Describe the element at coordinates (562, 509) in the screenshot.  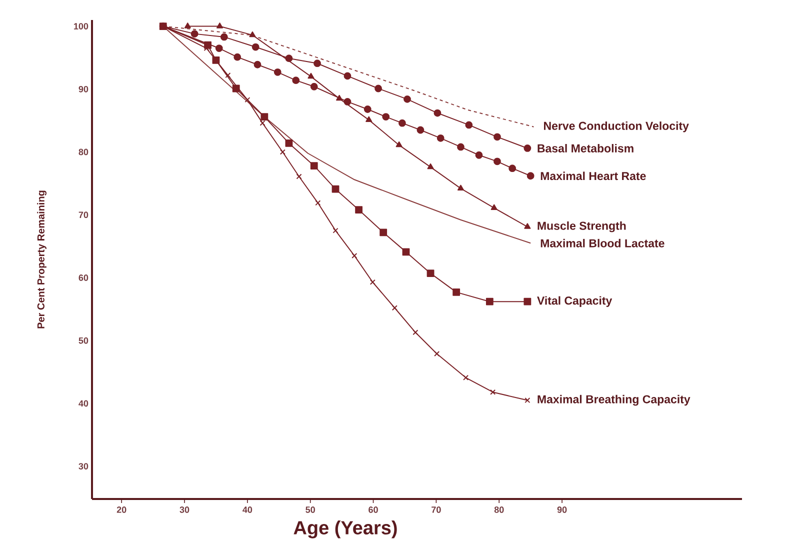
I see `x-tick-label: 90` at that location.